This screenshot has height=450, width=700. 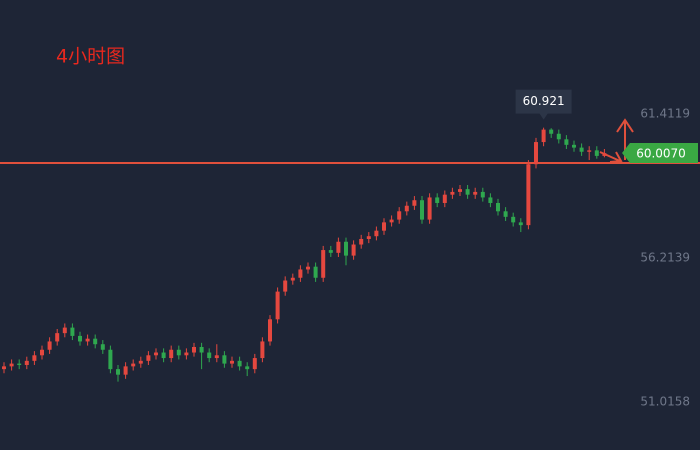 I want to click on last-price-label: 60.0070, so click(x=661, y=153).